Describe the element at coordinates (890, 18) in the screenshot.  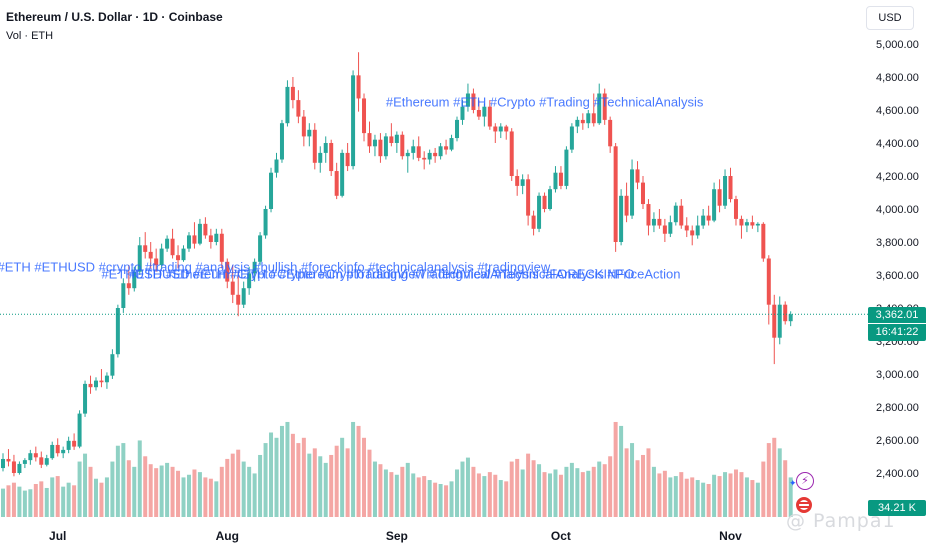
I see `currency-button: USD` at that location.